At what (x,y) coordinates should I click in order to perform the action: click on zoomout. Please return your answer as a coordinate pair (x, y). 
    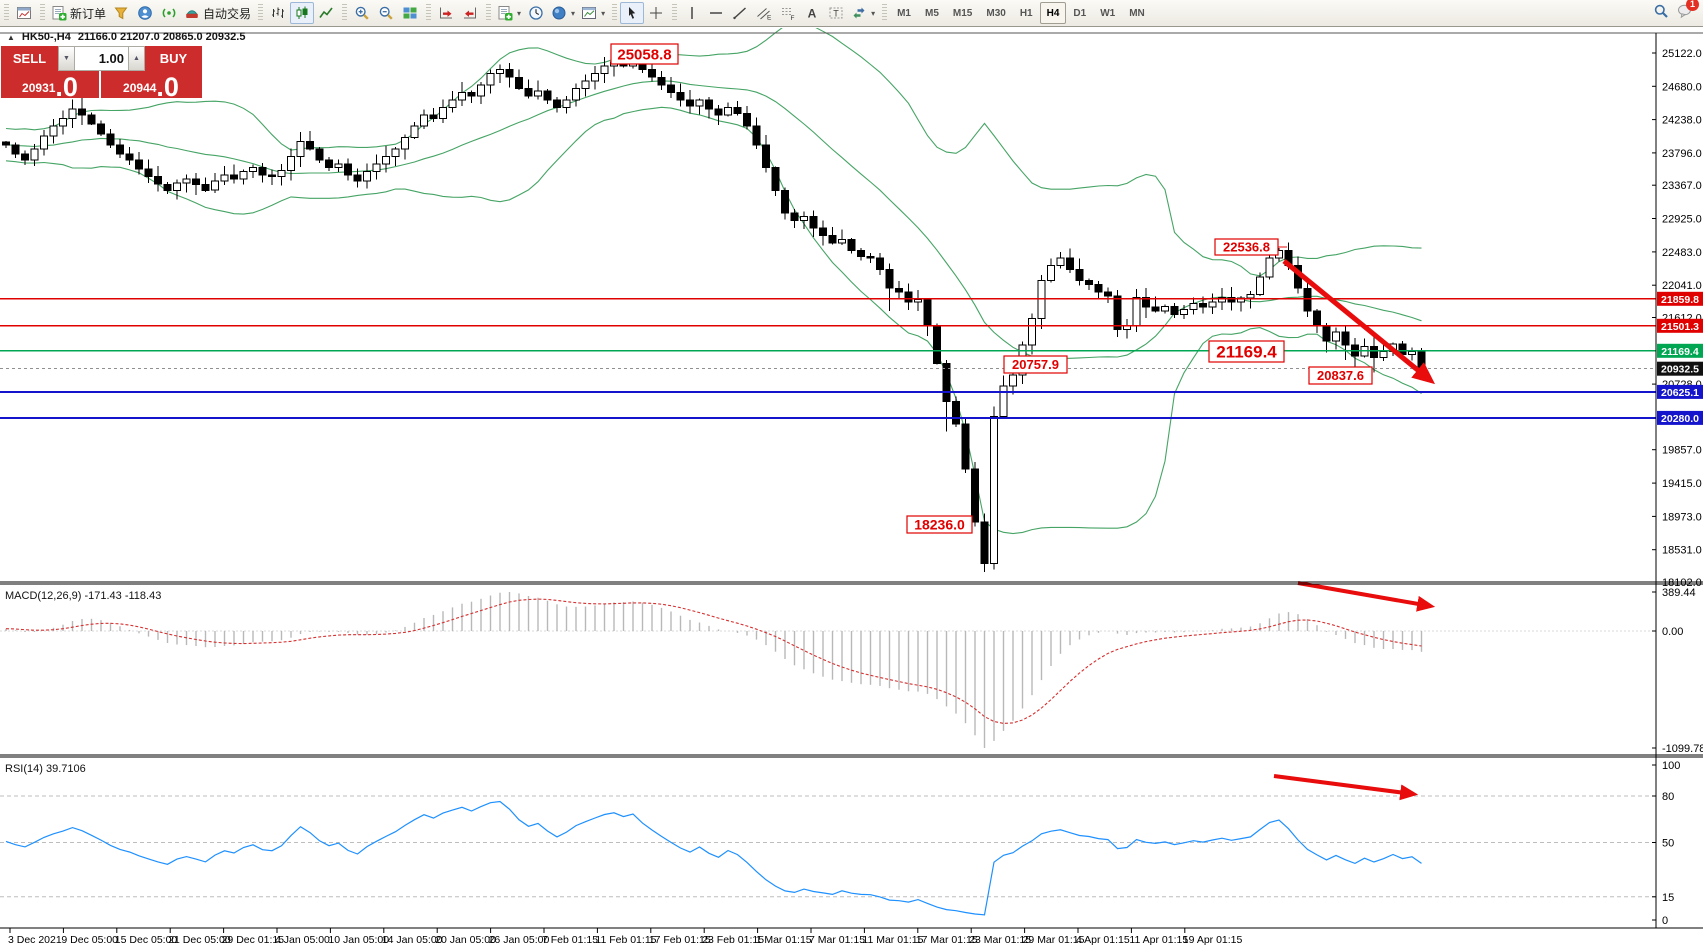
    Looking at the image, I should click on (386, 13).